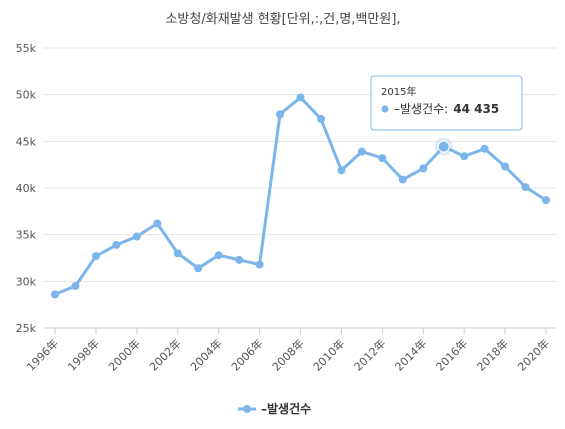 This screenshot has width=565, height=429. I want to click on x-tick-label: 1996年, so click(42, 354).